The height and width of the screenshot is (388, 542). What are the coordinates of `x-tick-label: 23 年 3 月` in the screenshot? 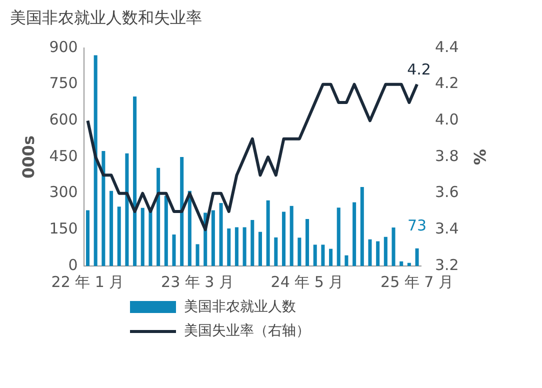 It's located at (197, 281).